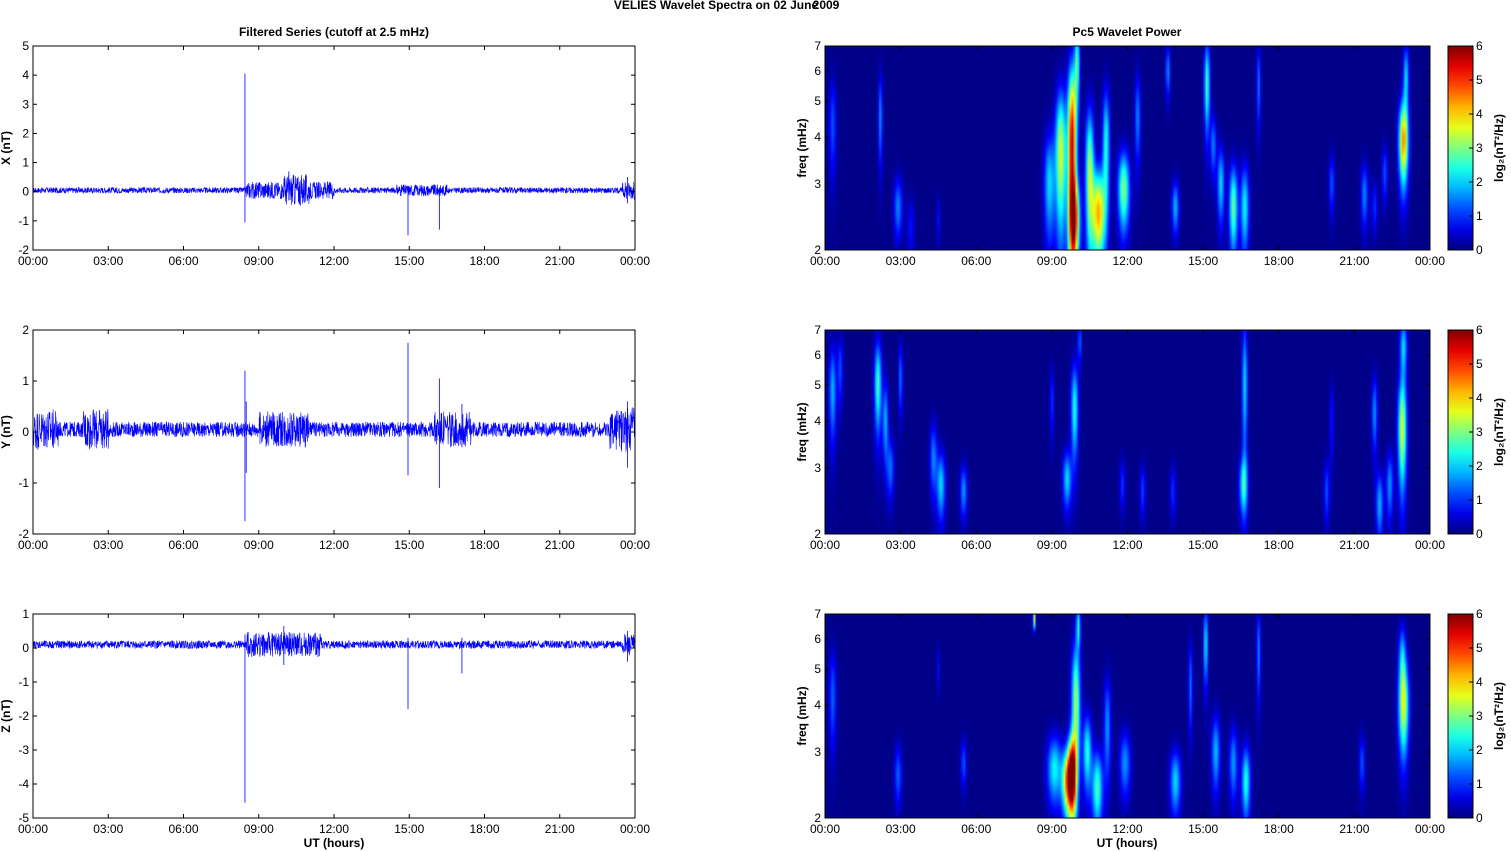 The width and height of the screenshot is (1511, 851). I want to click on wavelet-x-ylabel: freq (mHz), so click(802, 147).